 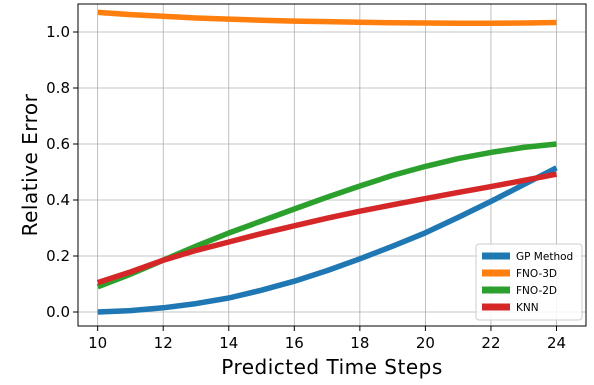 I want to click on x-tick-label: 12, so click(x=163, y=343).